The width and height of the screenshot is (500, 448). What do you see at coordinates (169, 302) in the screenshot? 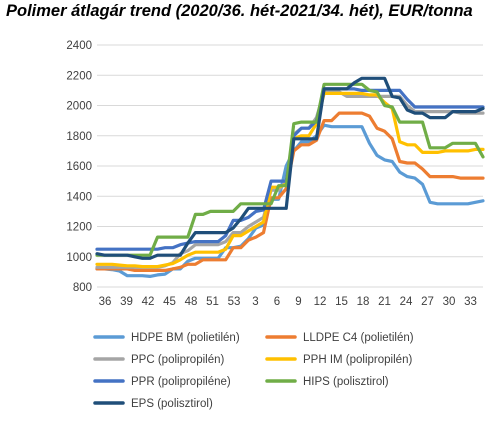
I see `x-tick-label: 45` at bounding box center [169, 302].